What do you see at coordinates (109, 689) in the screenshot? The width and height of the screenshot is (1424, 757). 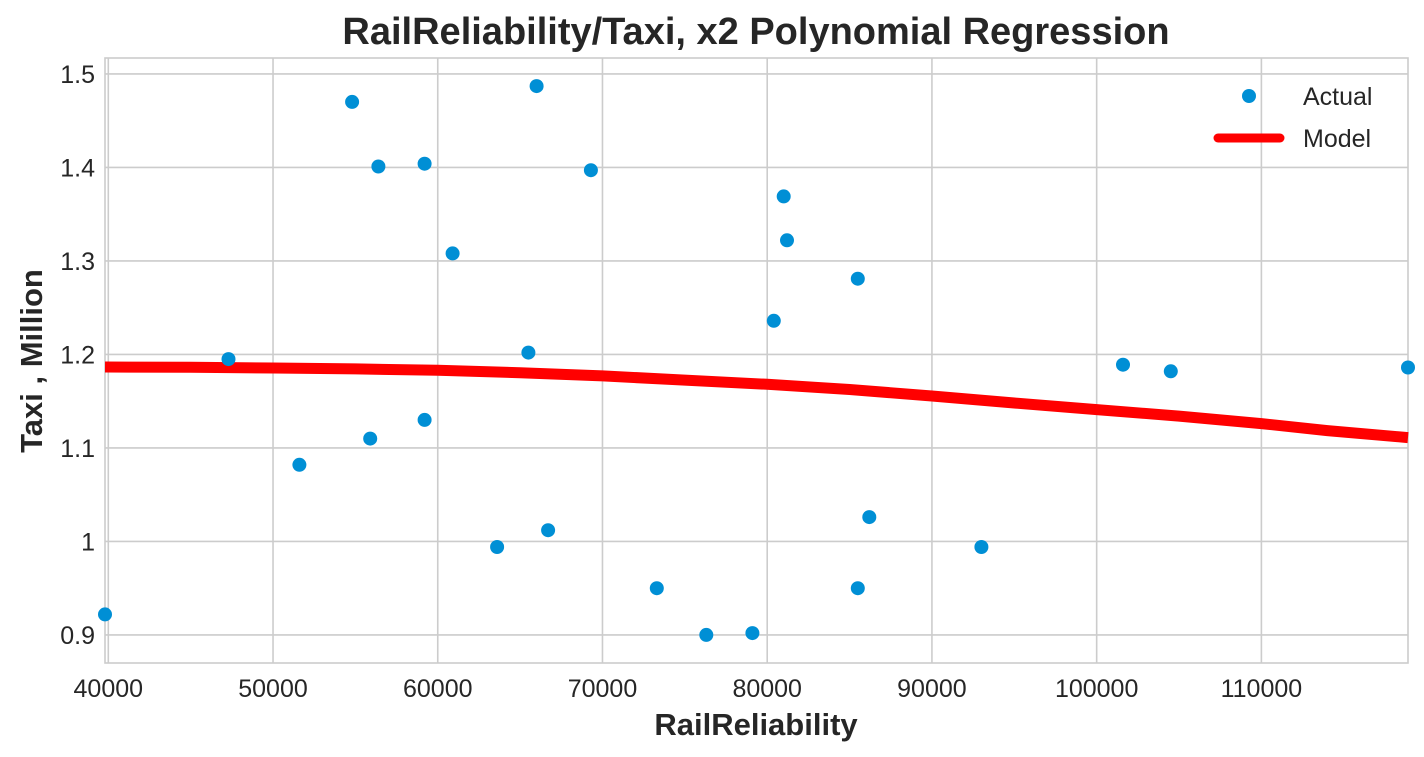 I see `x-tick-label: 40000` at bounding box center [109, 689].